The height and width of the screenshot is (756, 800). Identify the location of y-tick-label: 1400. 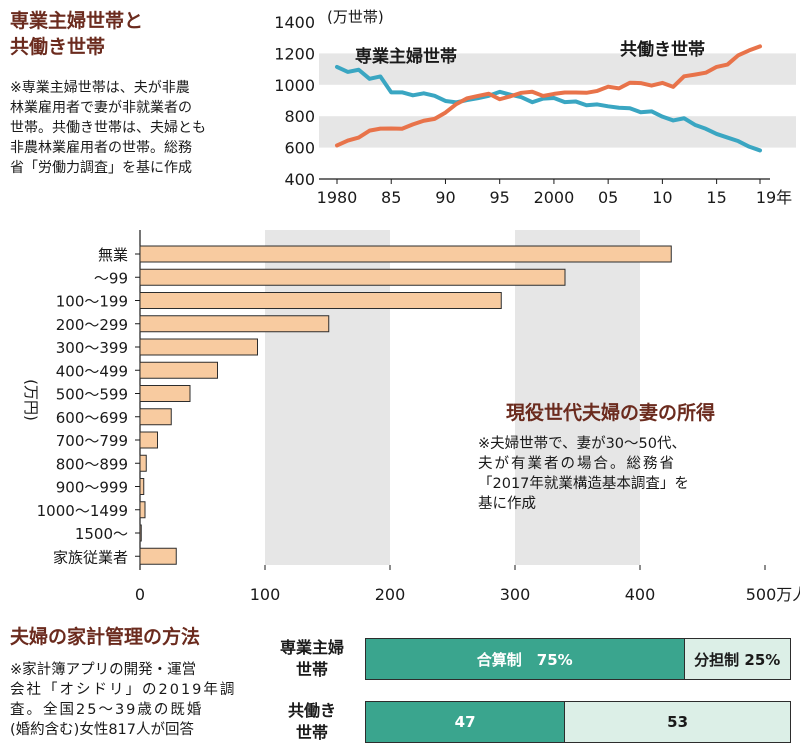
(294, 22).